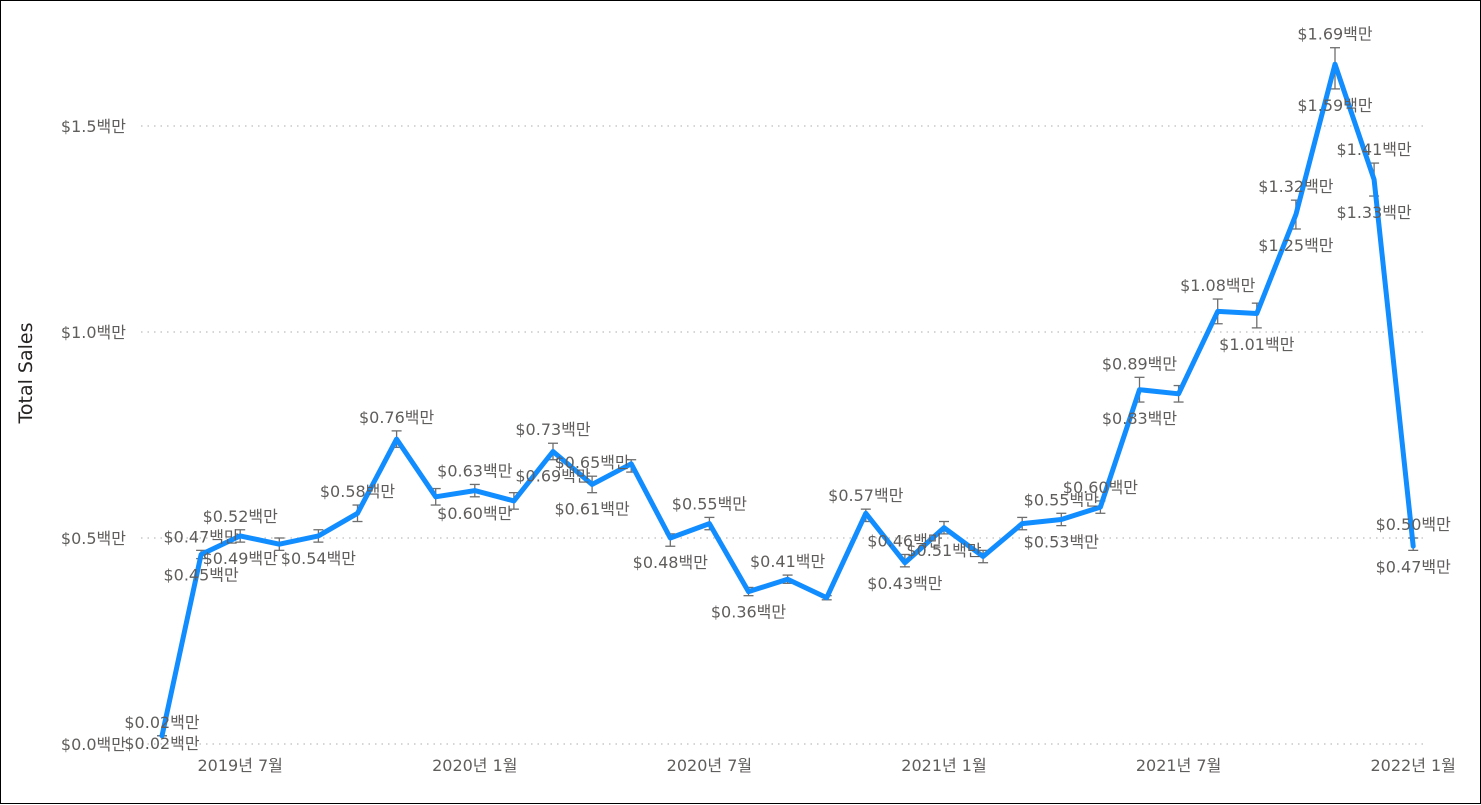 The height and width of the screenshot is (805, 1481). I want to click on data-label: $1.59백만, so click(1335, 105).